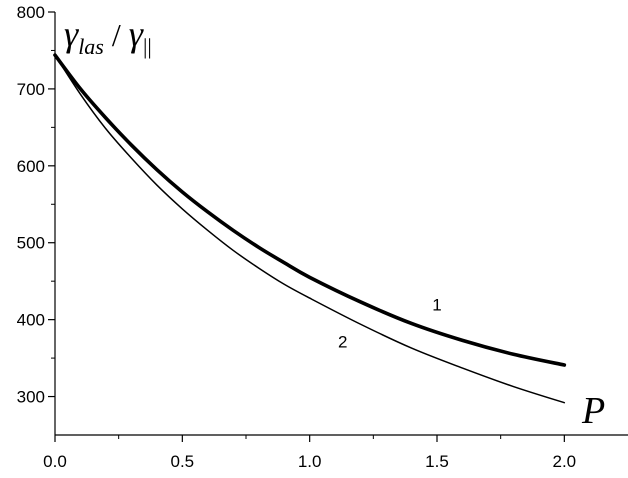 The image size is (628, 478). I want to click on x-ticks: 0.0 0.5 1.0 1.5 2.0, so click(309, 453).